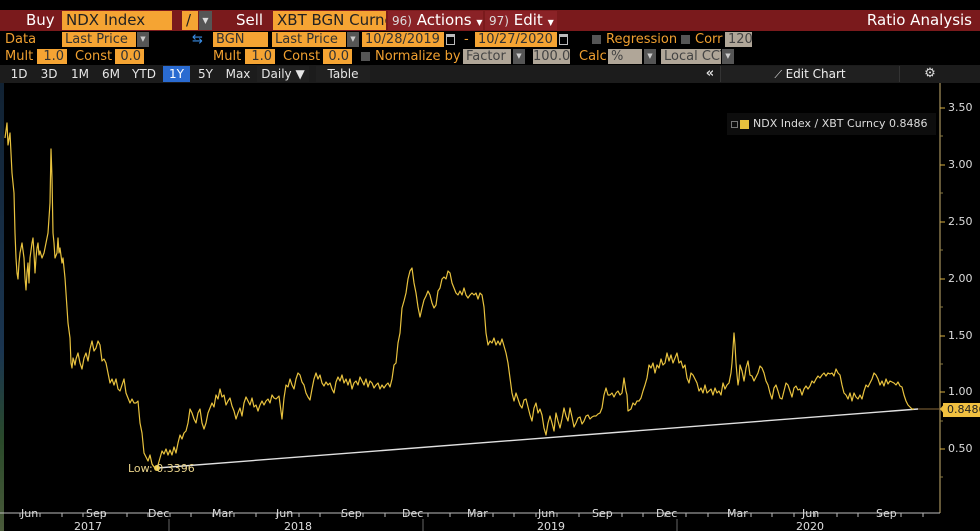 The height and width of the screenshot is (531, 980). Describe the element at coordinates (40, 20) in the screenshot. I see `buy-label: Buy` at that location.